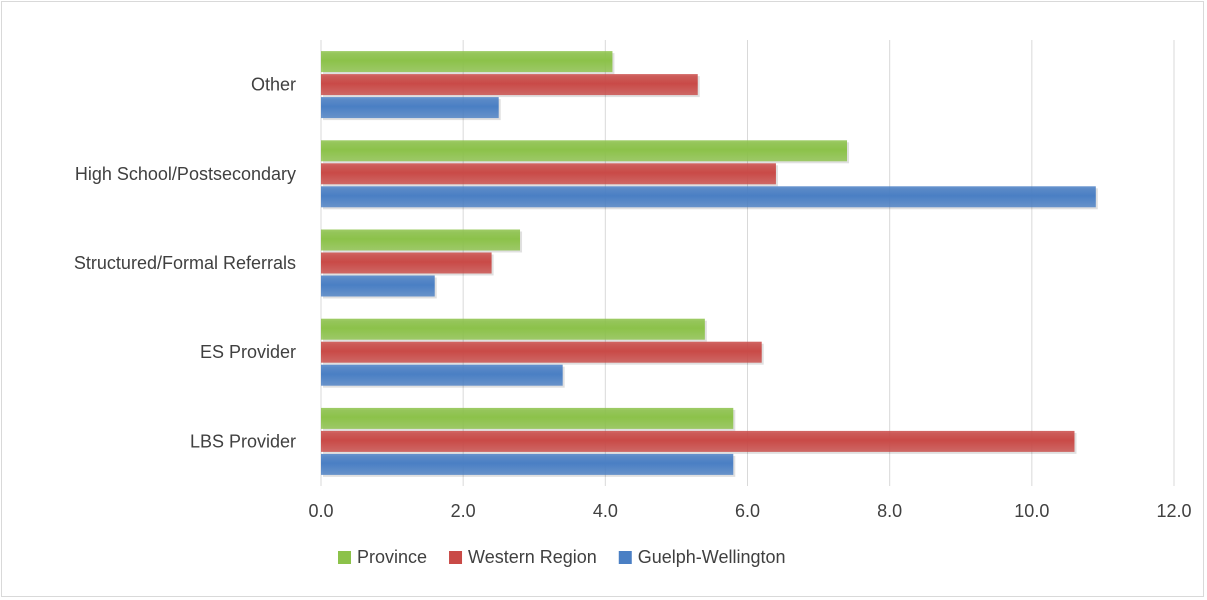 This screenshot has height=600, width=1207. Describe the element at coordinates (463, 511) in the screenshot. I see `x-tick-label: 2.0` at that location.